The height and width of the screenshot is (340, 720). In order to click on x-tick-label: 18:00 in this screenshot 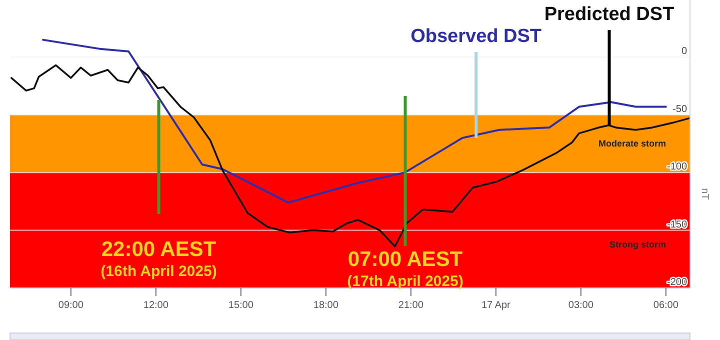, I will do `click(326, 305)`.